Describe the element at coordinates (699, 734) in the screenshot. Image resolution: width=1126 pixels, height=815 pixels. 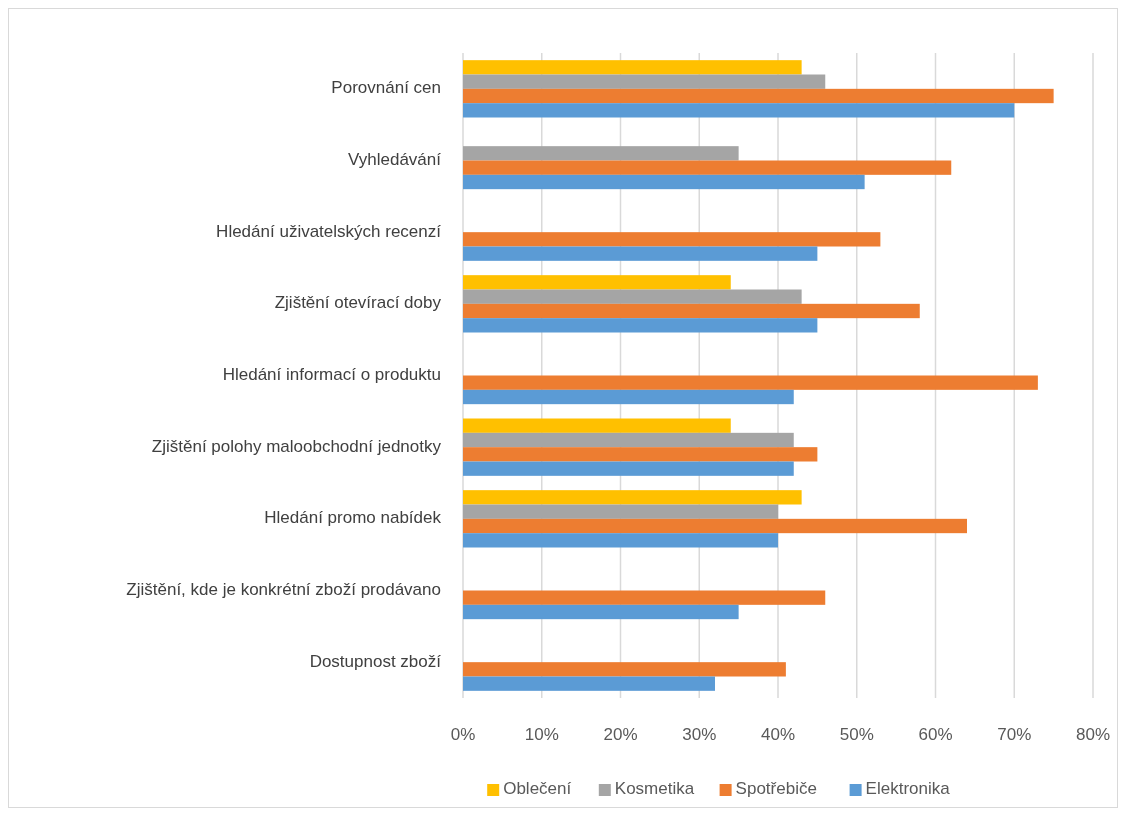
I see `x-tick-label: 30%` at that location.